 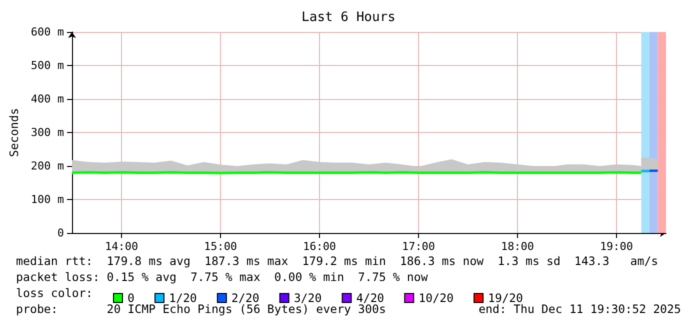 What do you see at coordinates (419, 246) in the screenshot?
I see `x-tick-label: 17:00` at bounding box center [419, 246].